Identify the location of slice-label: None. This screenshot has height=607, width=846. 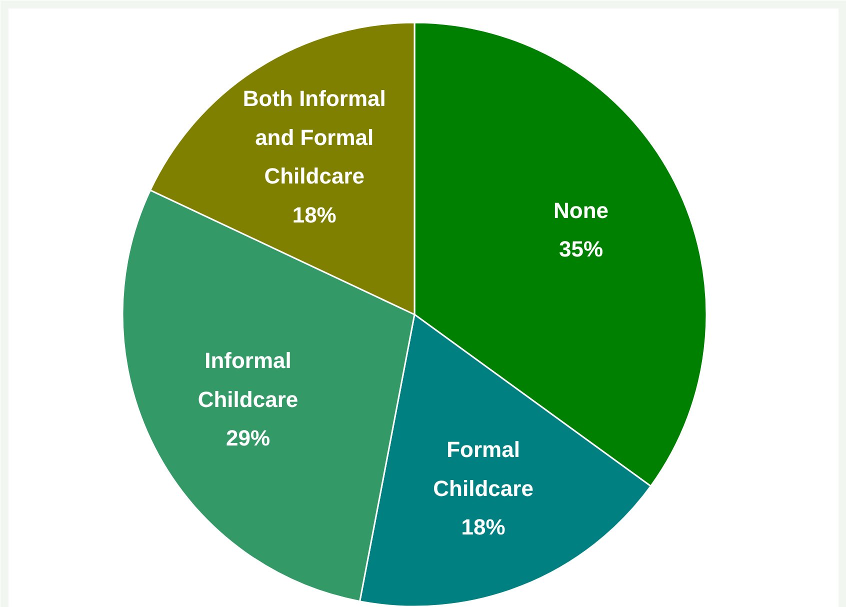
(581, 210).